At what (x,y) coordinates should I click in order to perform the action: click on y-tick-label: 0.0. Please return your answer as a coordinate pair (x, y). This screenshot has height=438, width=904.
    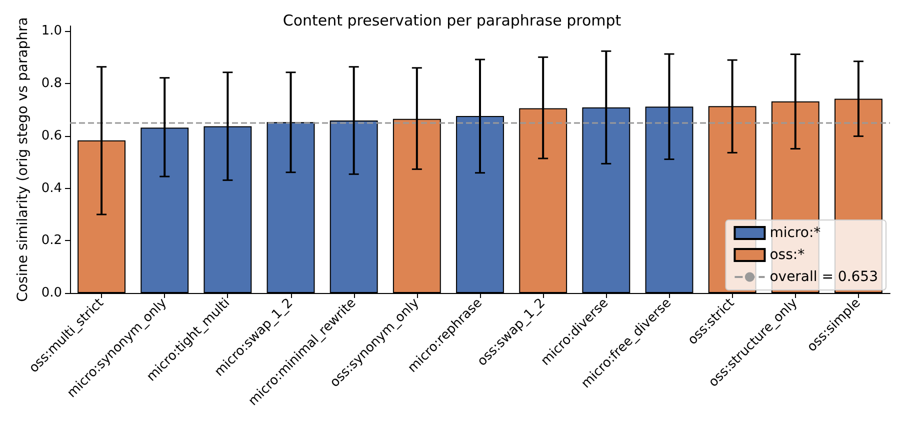
    Looking at the image, I should click on (51, 293).